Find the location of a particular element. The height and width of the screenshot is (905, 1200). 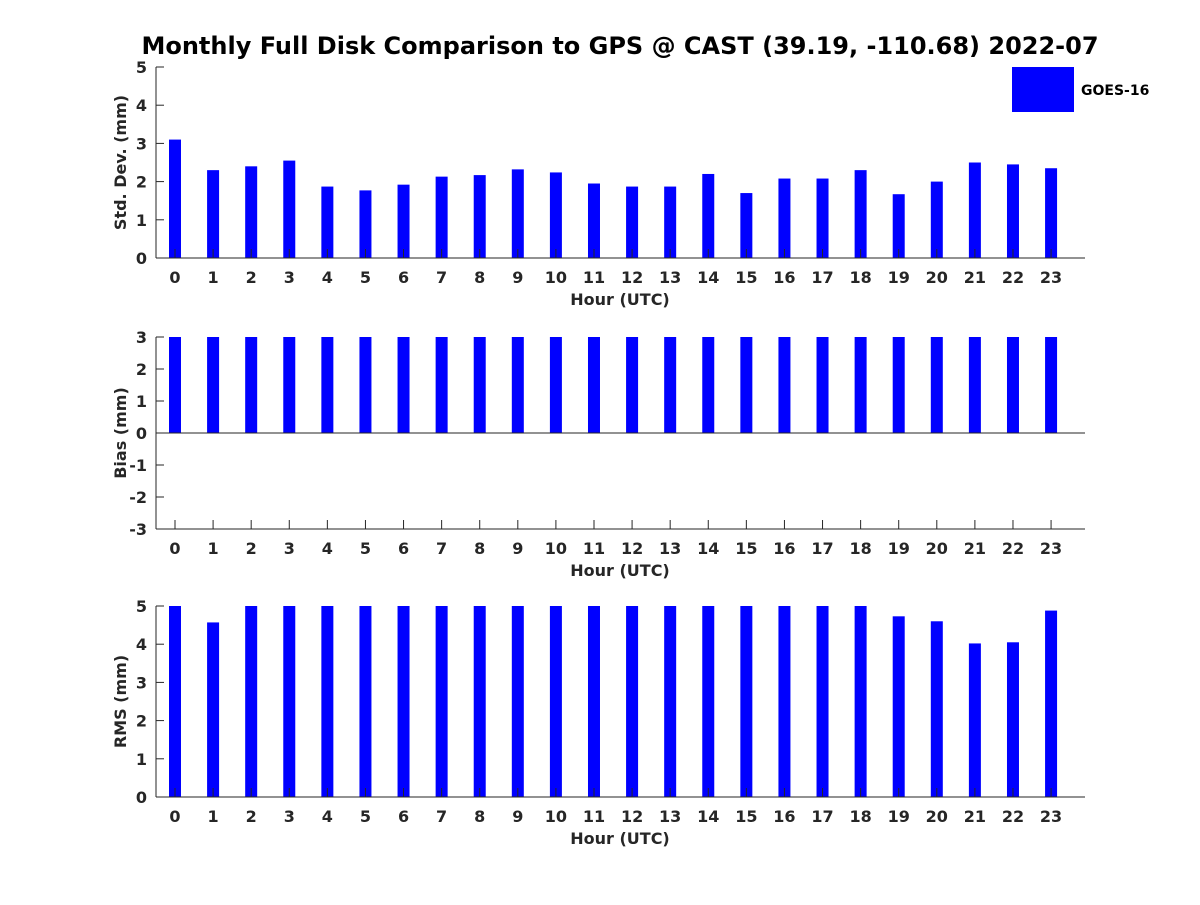

x-tick-label-3-22: 22 is located at coordinates (1013, 816).